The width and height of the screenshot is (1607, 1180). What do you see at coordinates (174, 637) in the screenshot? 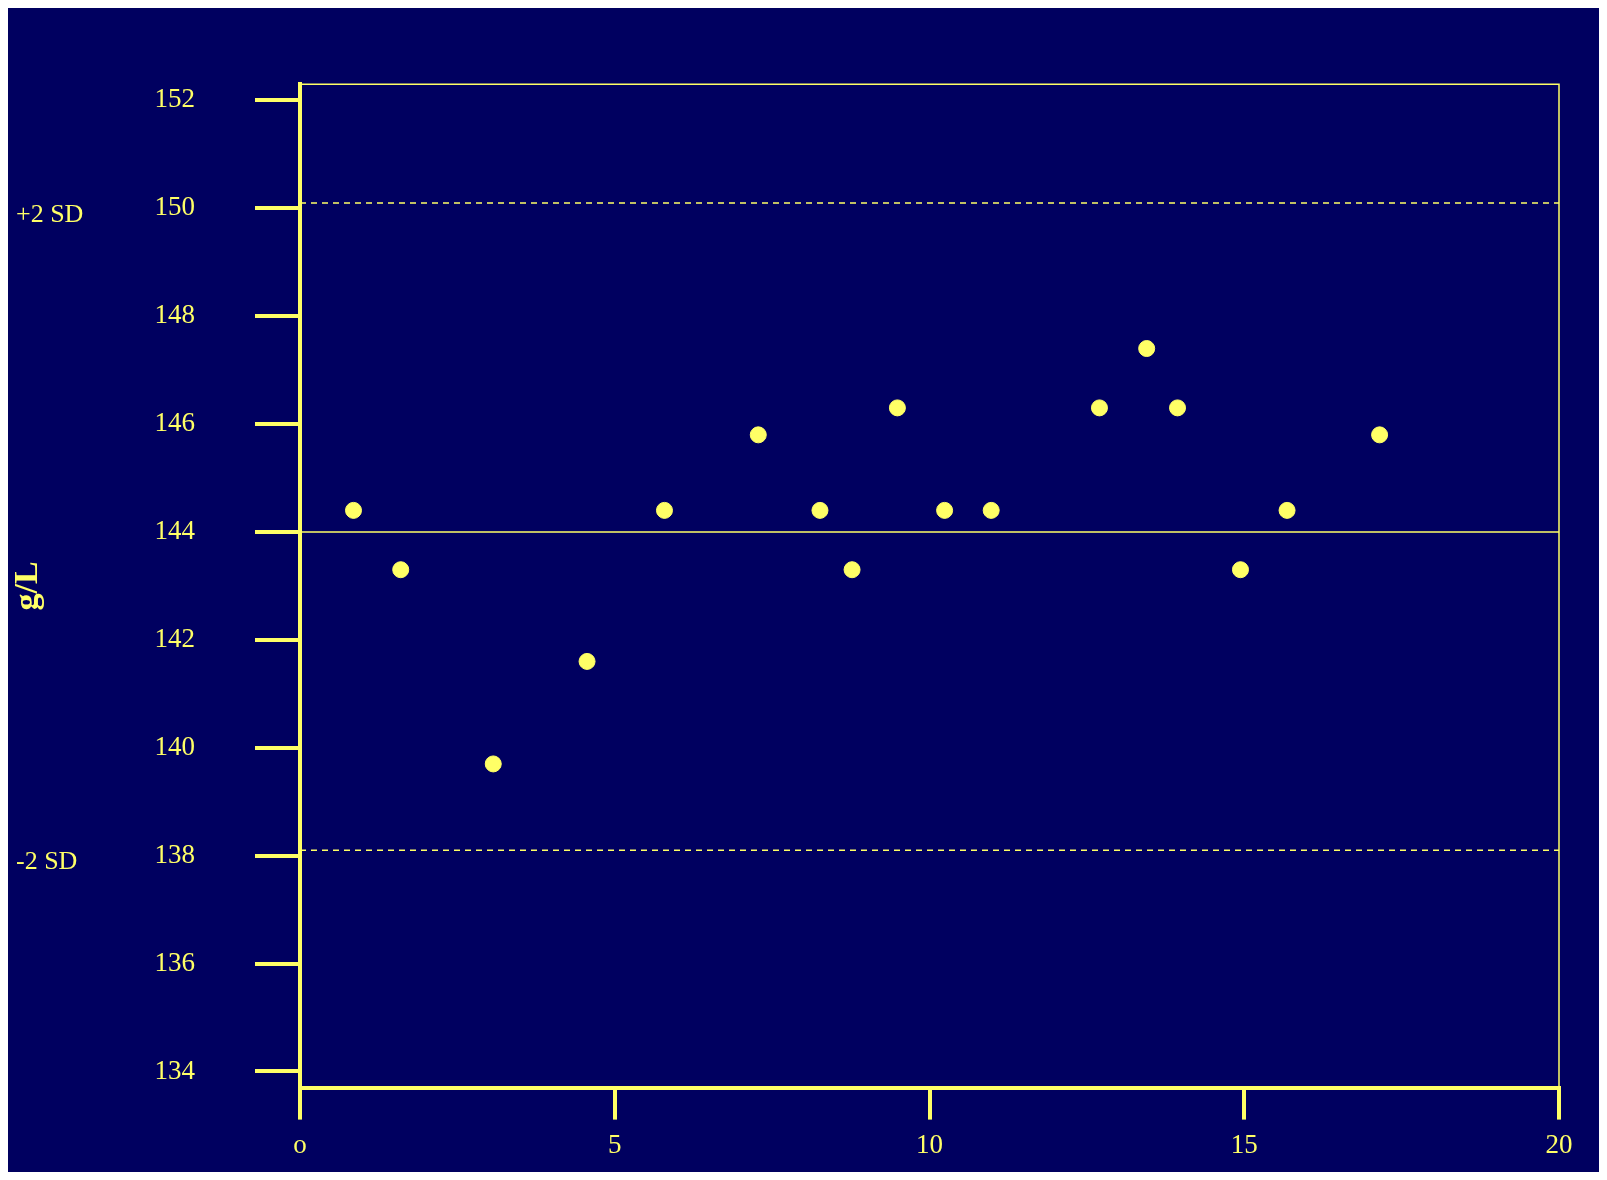
I see `y-tick-label: 142` at bounding box center [174, 637].